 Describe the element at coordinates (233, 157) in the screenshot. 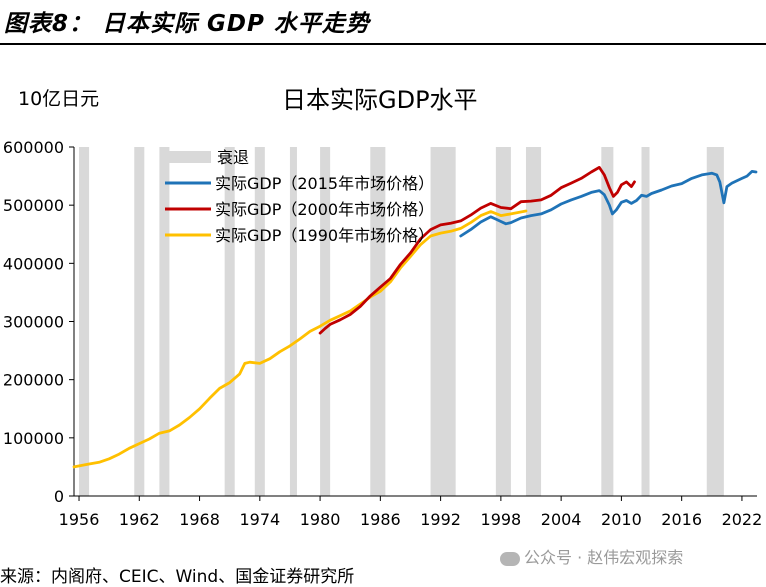

I see `legend-label-recession: 衰退` at that location.